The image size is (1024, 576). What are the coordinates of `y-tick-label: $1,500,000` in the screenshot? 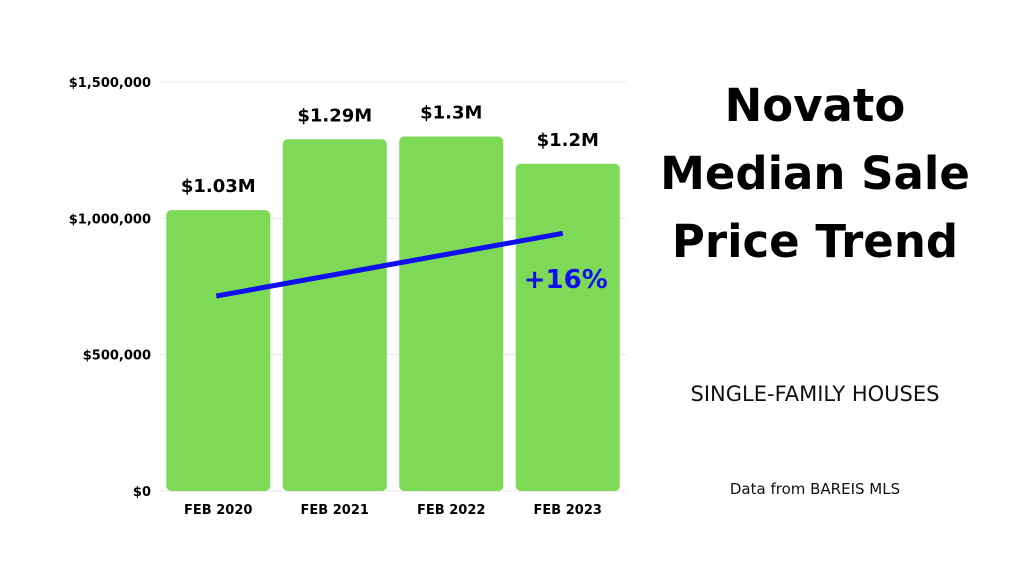 It's located at (110, 83).